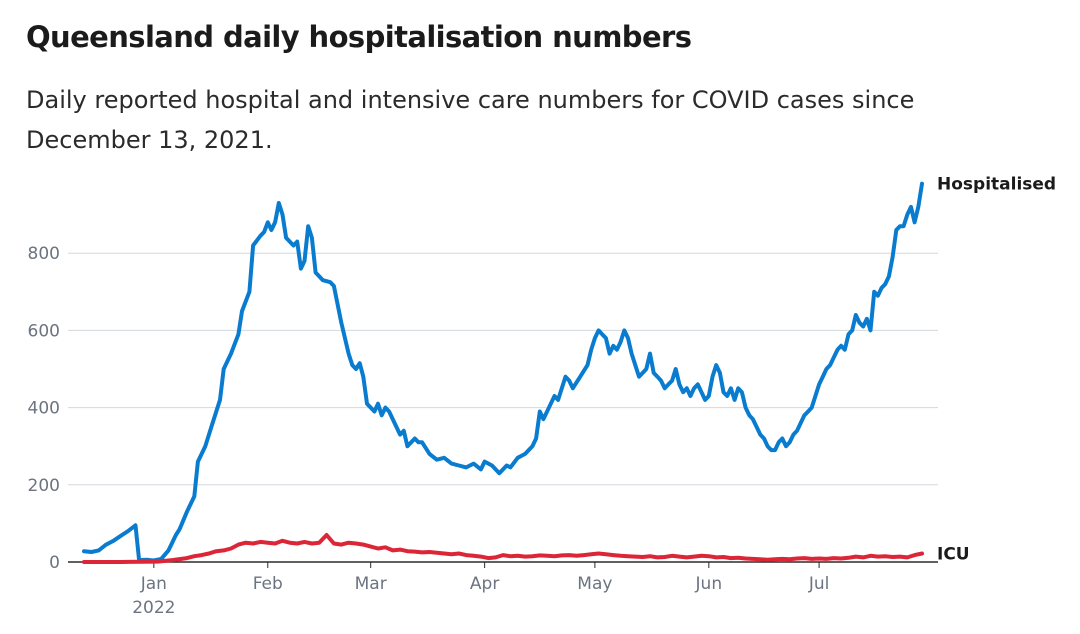  Describe the element at coordinates (153, 608) in the screenshot. I see `x-tick-sublabel-2022: 2022` at that location.